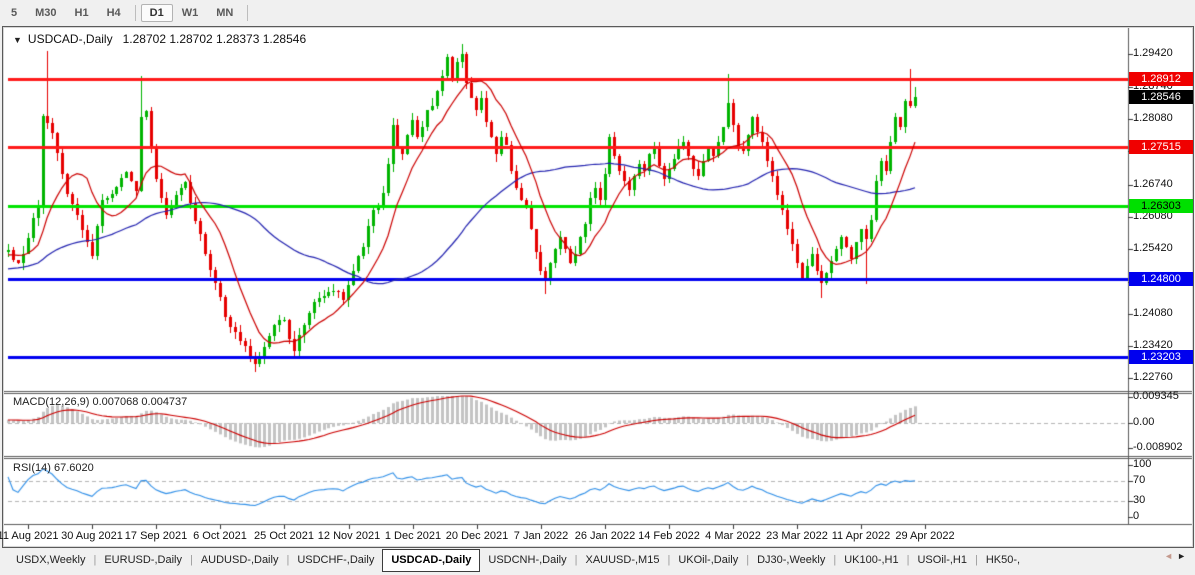 This screenshot has width=1195, height=575. Describe the element at coordinates (1161, 279) in the screenshot. I see `price-badge: 1.24800` at that location.